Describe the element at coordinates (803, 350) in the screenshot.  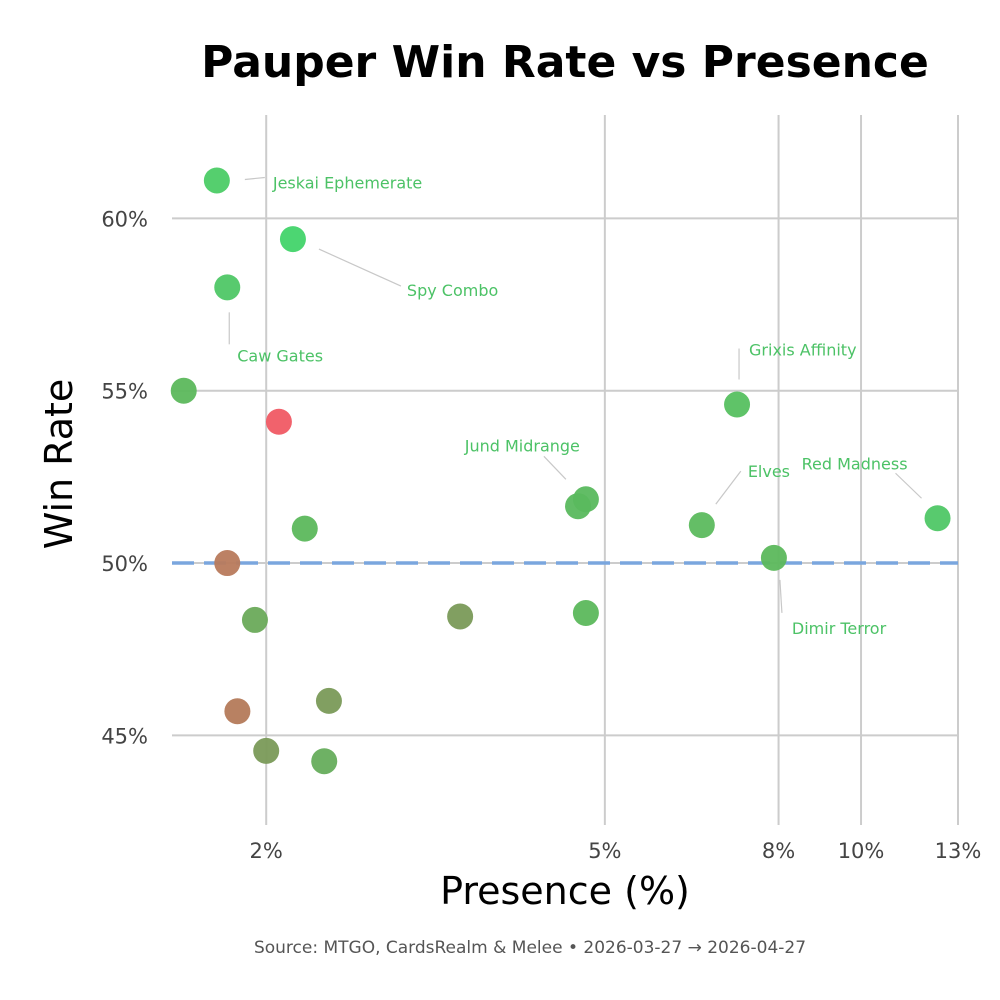
I see `point-label: Grixis Affinity` at that location.